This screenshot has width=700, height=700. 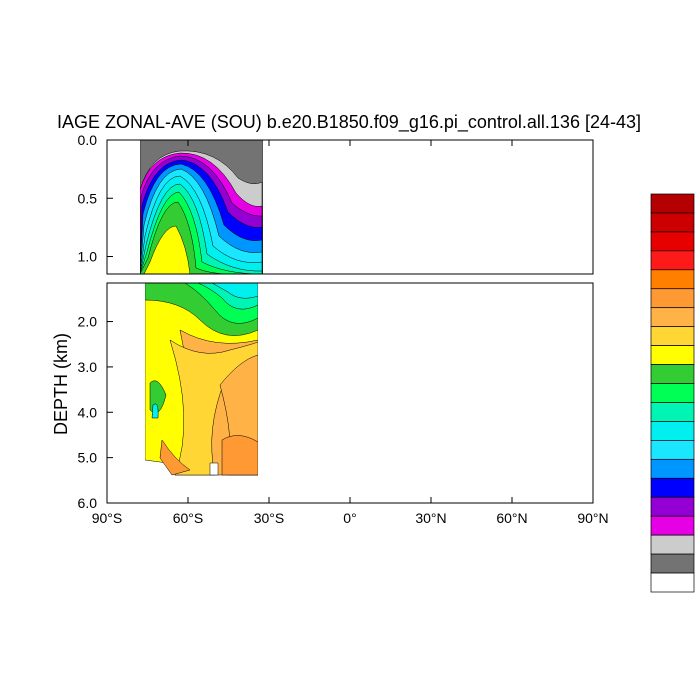 I want to click on upper-contour-fill, so click(x=350, y=207).